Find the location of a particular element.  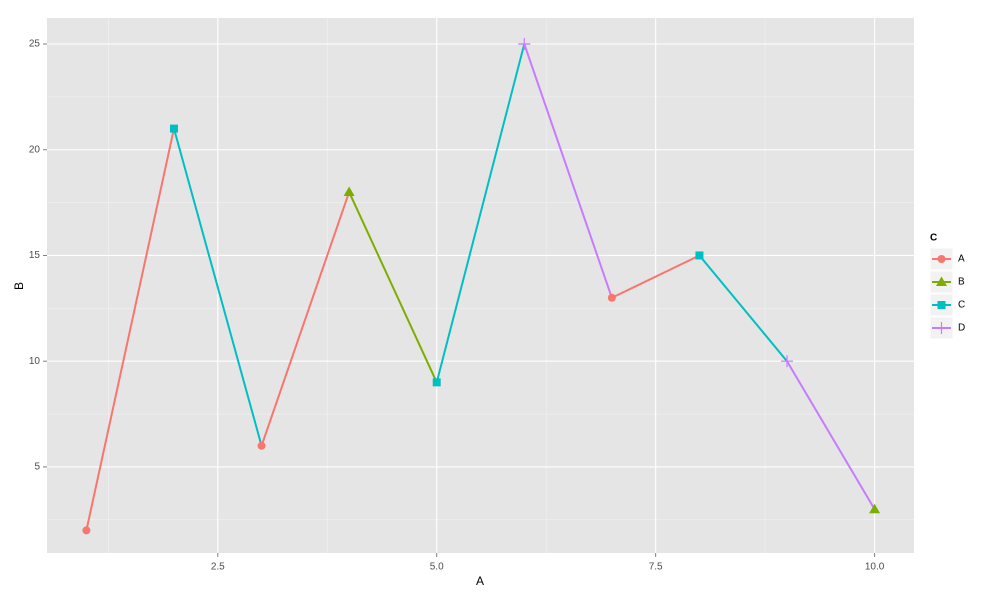

x-tick-label: 5.0 is located at coordinates (437, 567).